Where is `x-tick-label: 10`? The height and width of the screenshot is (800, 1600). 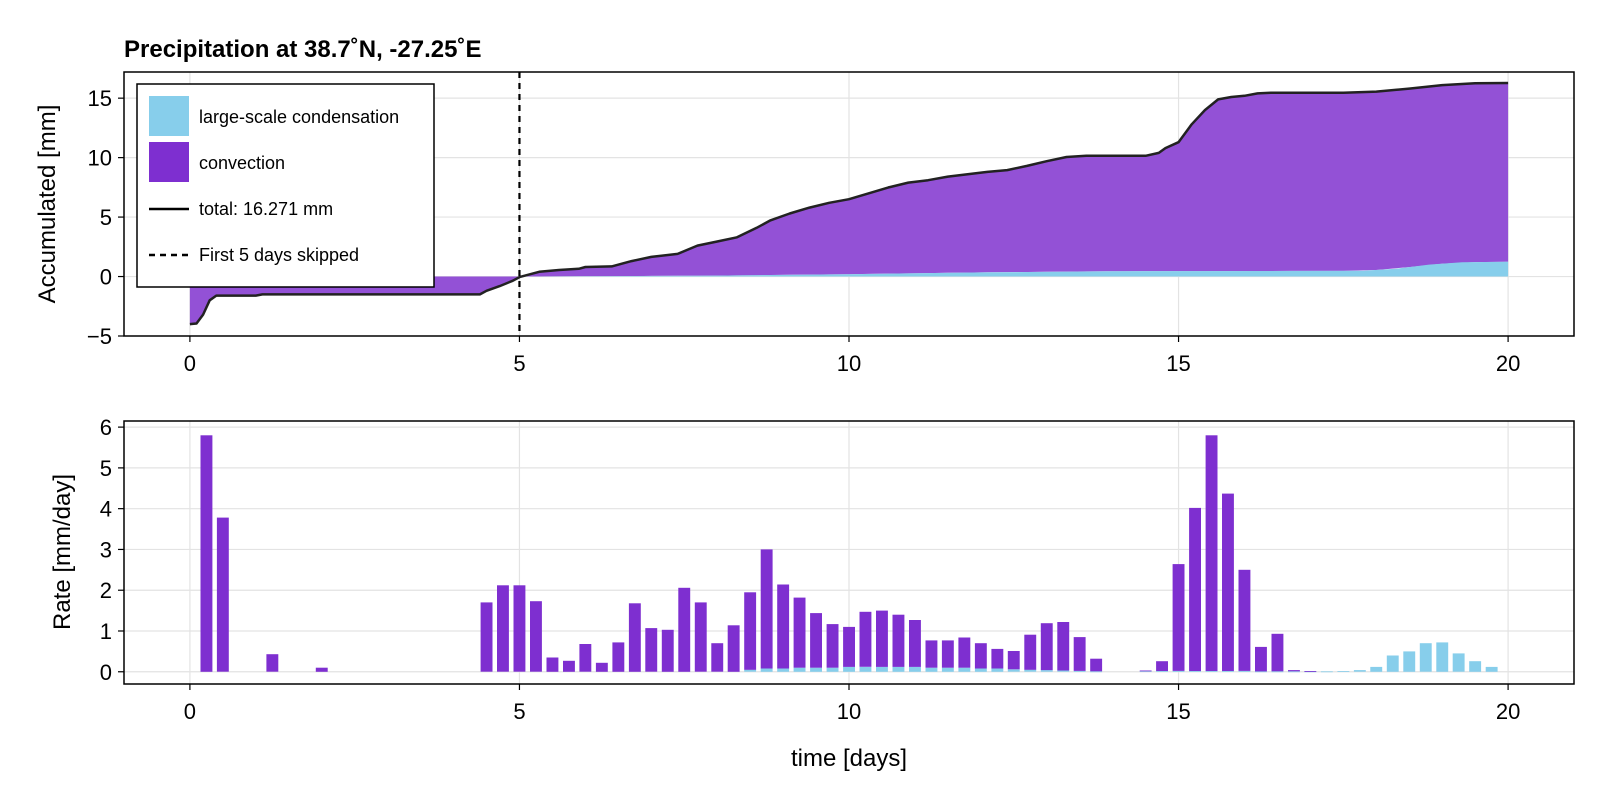
x-tick-label: 10 is located at coordinates (849, 363).